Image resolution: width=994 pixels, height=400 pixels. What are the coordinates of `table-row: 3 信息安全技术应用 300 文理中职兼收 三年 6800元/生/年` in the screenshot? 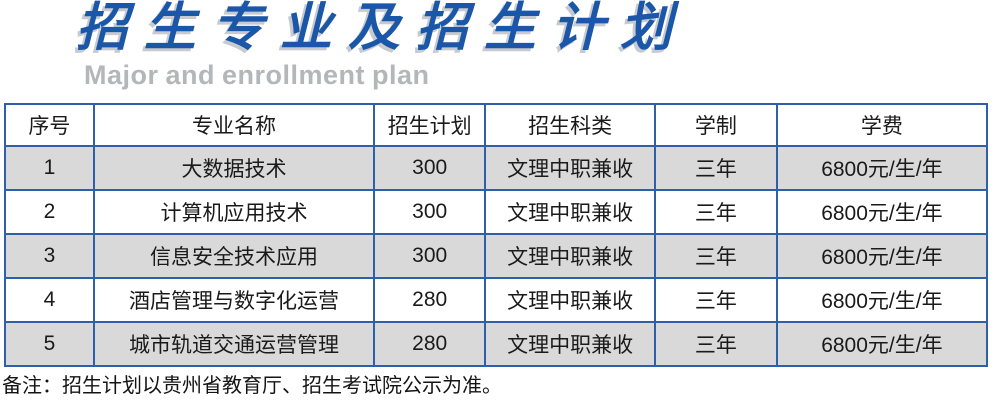 It's located at (496, 256).